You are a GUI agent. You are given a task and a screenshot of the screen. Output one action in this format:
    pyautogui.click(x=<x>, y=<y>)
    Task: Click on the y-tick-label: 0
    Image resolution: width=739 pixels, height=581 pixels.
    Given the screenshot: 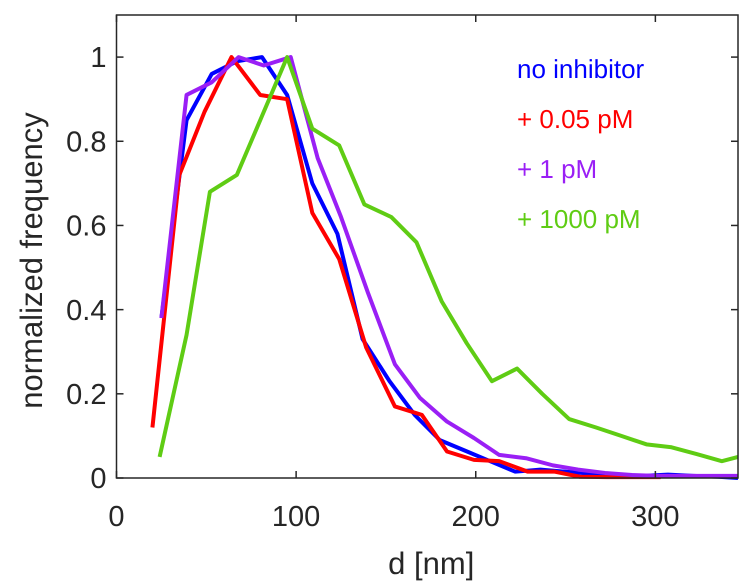 What is the action you would take?
    pyautogui.click(x=98, y=479)
    